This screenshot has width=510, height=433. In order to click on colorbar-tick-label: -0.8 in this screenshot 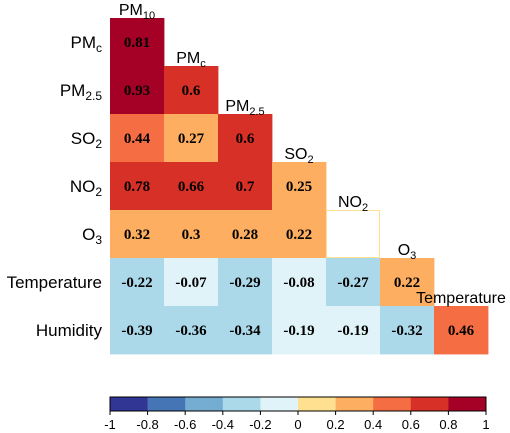, I will do `click(147, 424)`.